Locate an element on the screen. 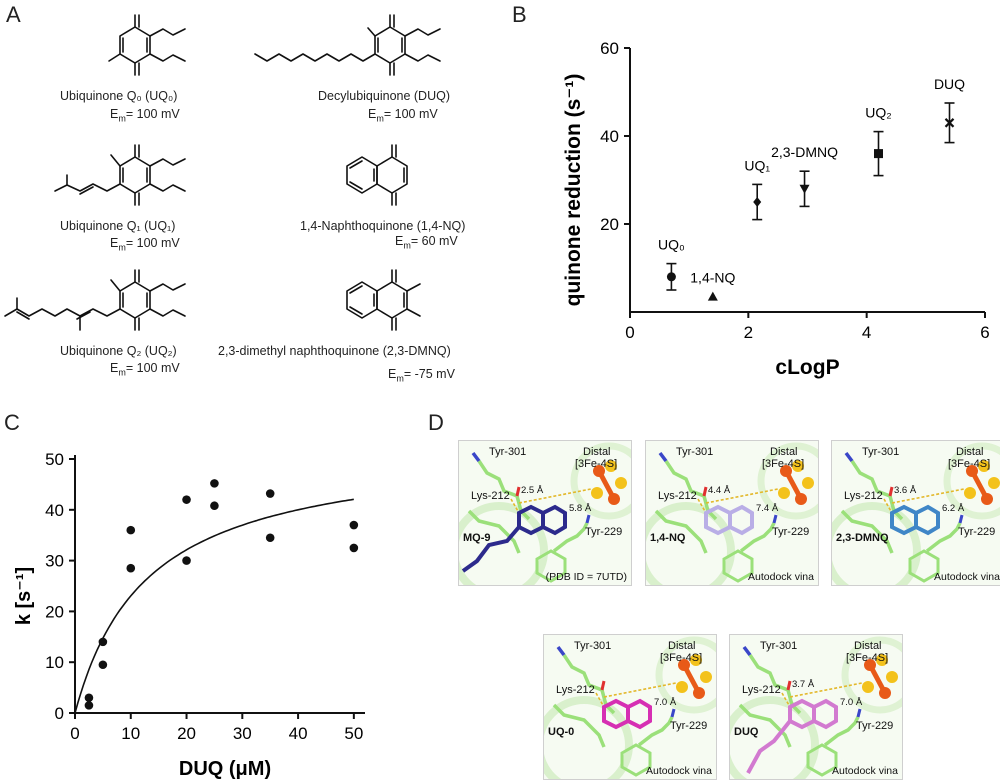 The width and height of the screenshot is (1000, 781). x-tick-label: 0 is located at coordinates (629, 332).